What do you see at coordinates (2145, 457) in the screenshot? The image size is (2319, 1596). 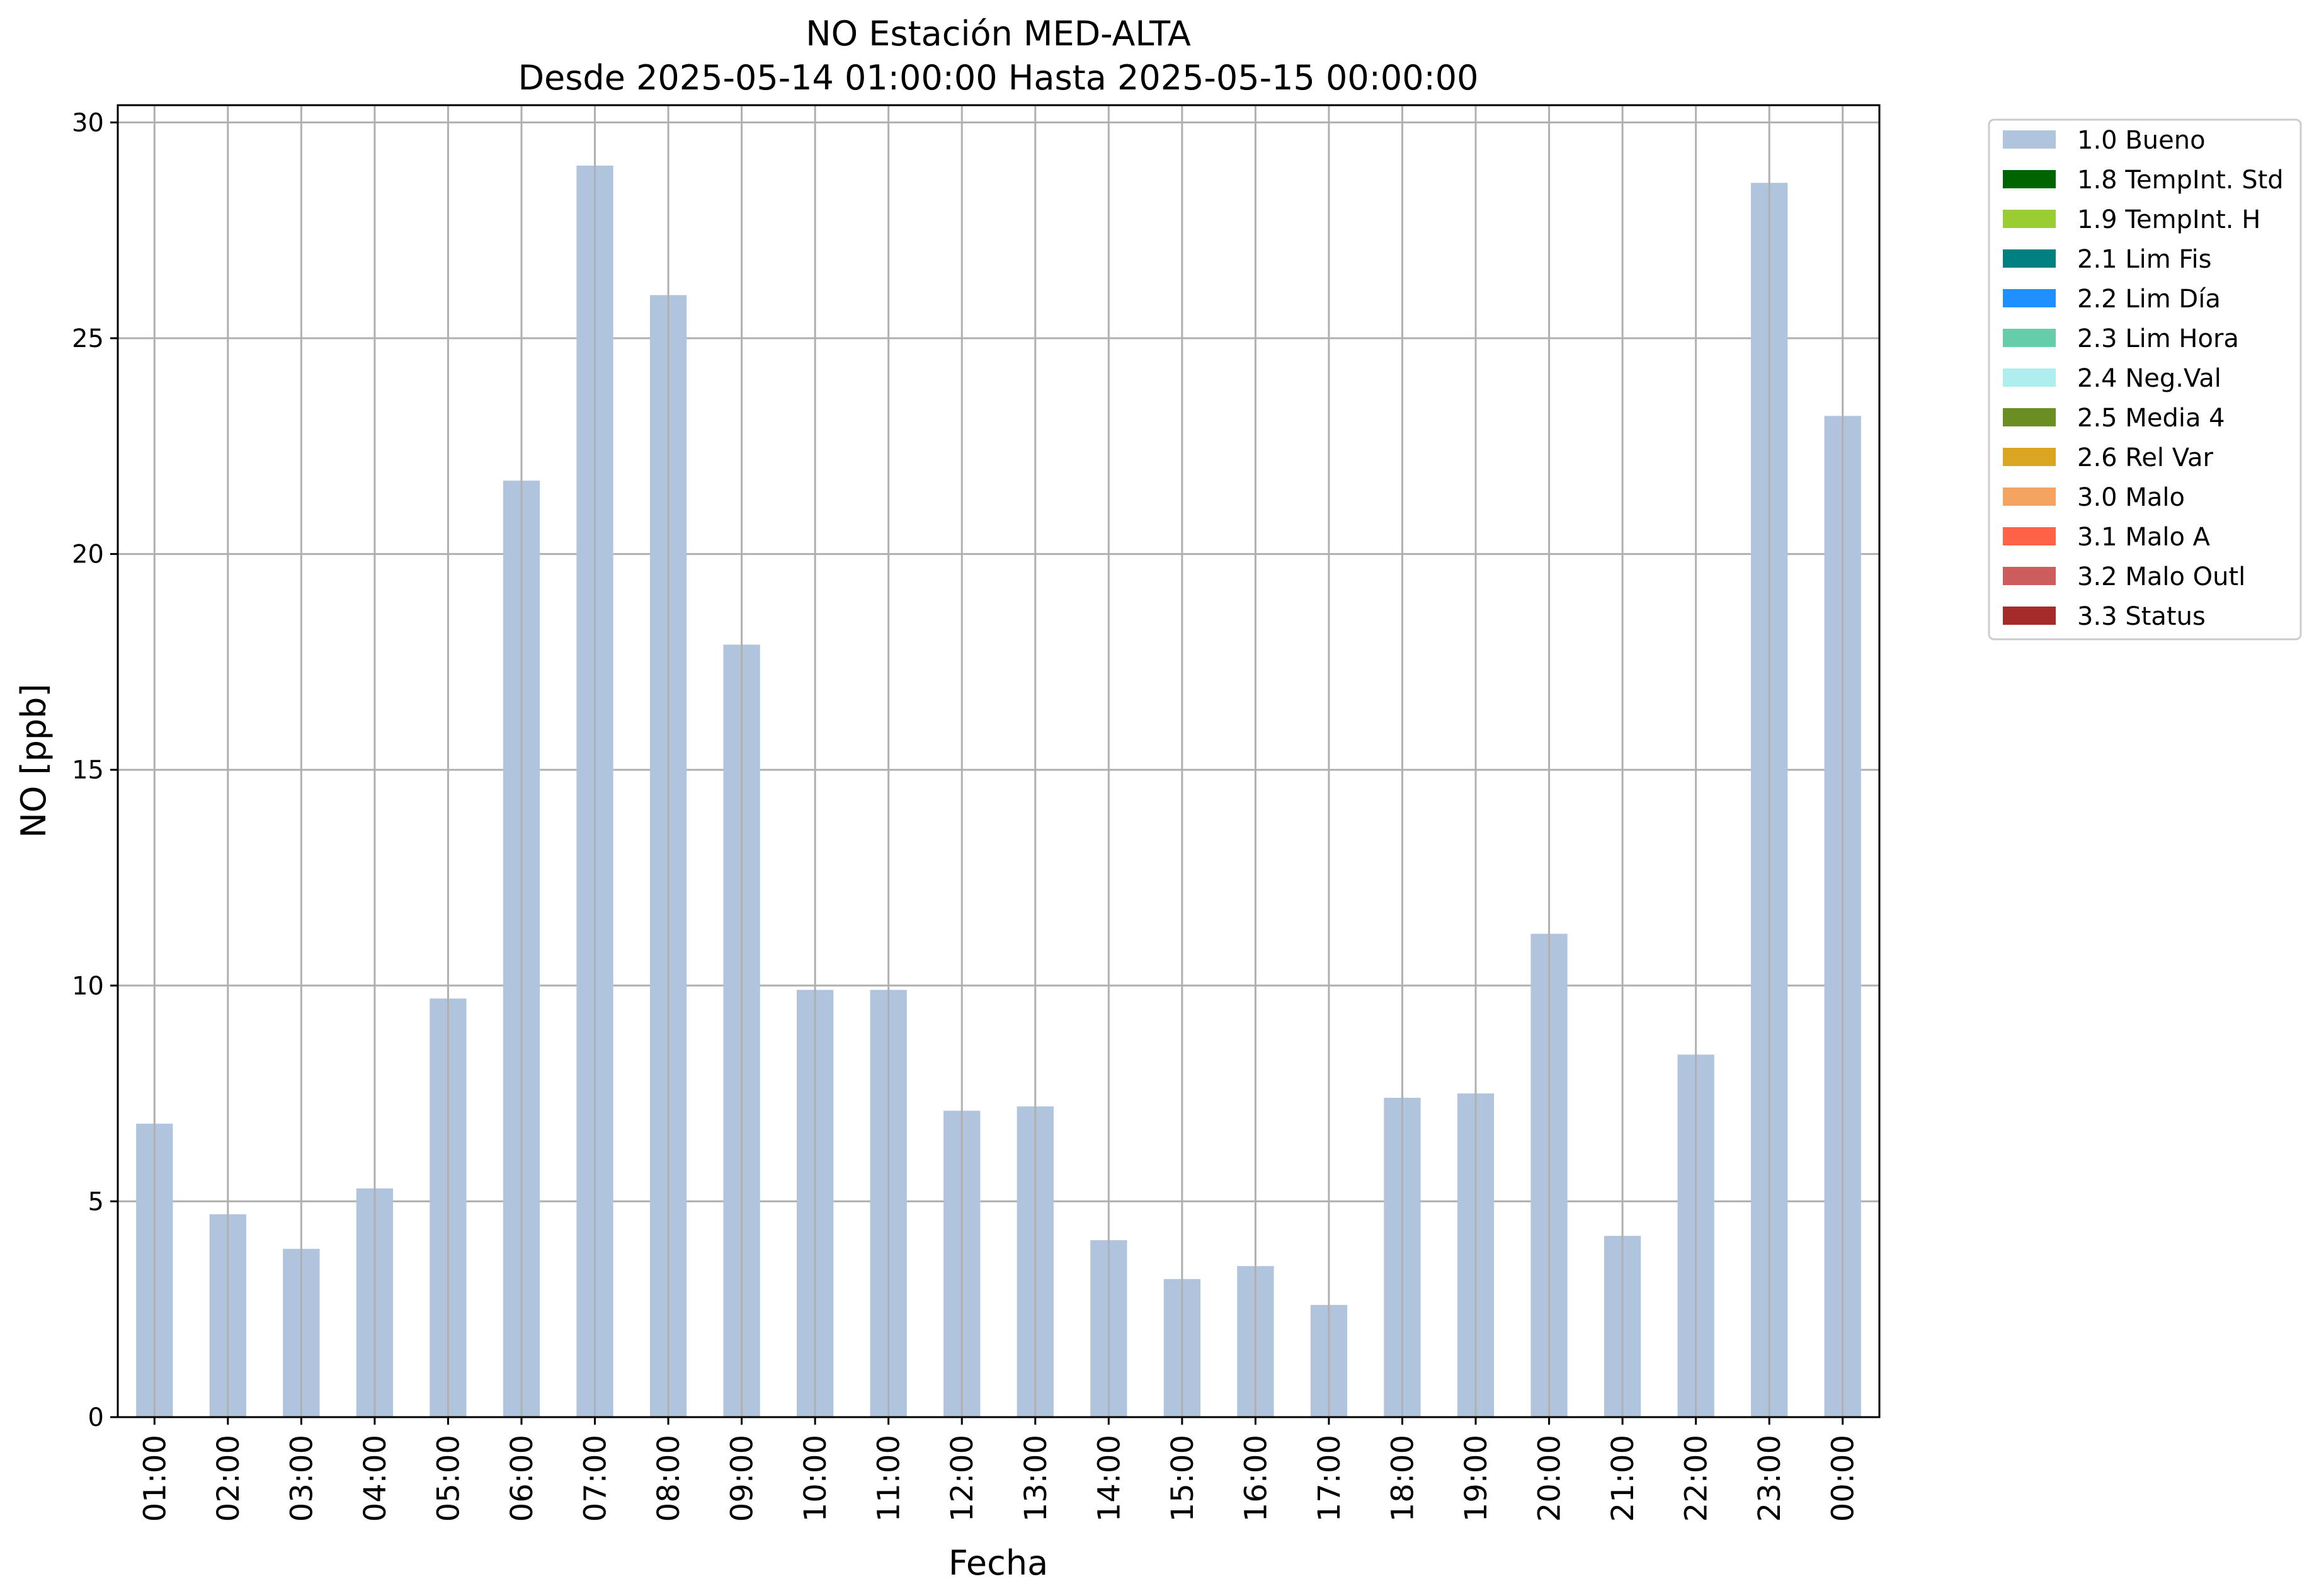 I see `legend-label: 2.6 Rel Var` at bounding box center [2145, 457].